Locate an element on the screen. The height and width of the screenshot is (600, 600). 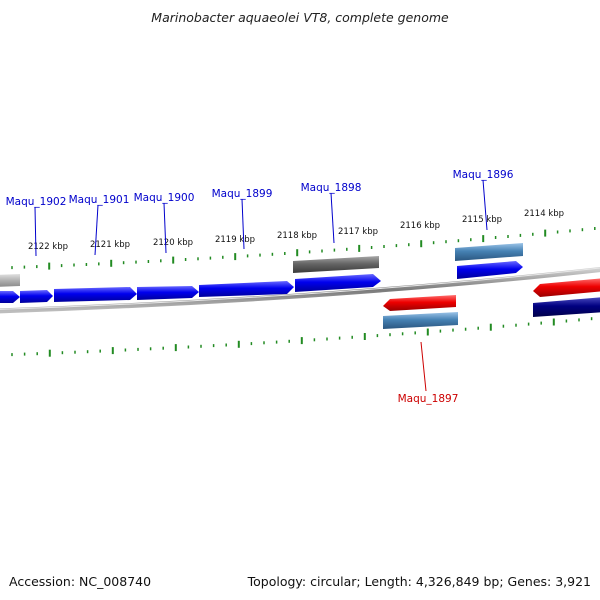
gene-label-maqu-1901: Maqu_1901 is located at coordinates (99, 200).